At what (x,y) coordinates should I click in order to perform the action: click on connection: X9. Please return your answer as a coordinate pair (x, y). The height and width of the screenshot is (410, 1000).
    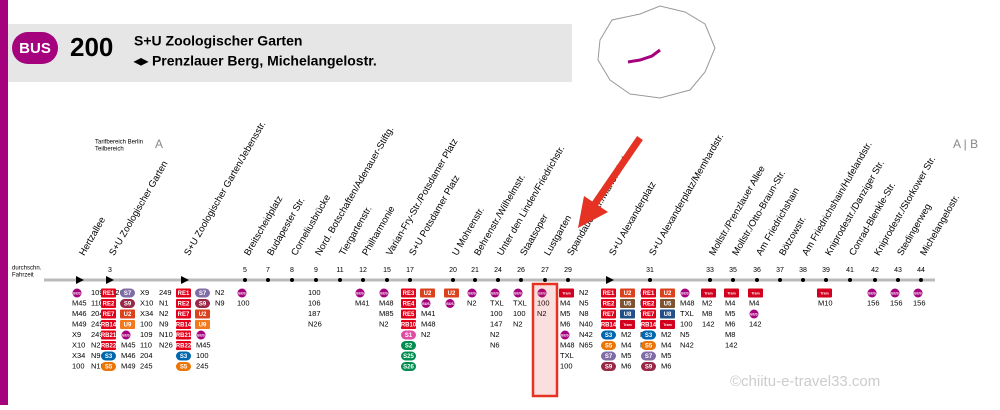
    Looking at the image, I should click on (144, 292).